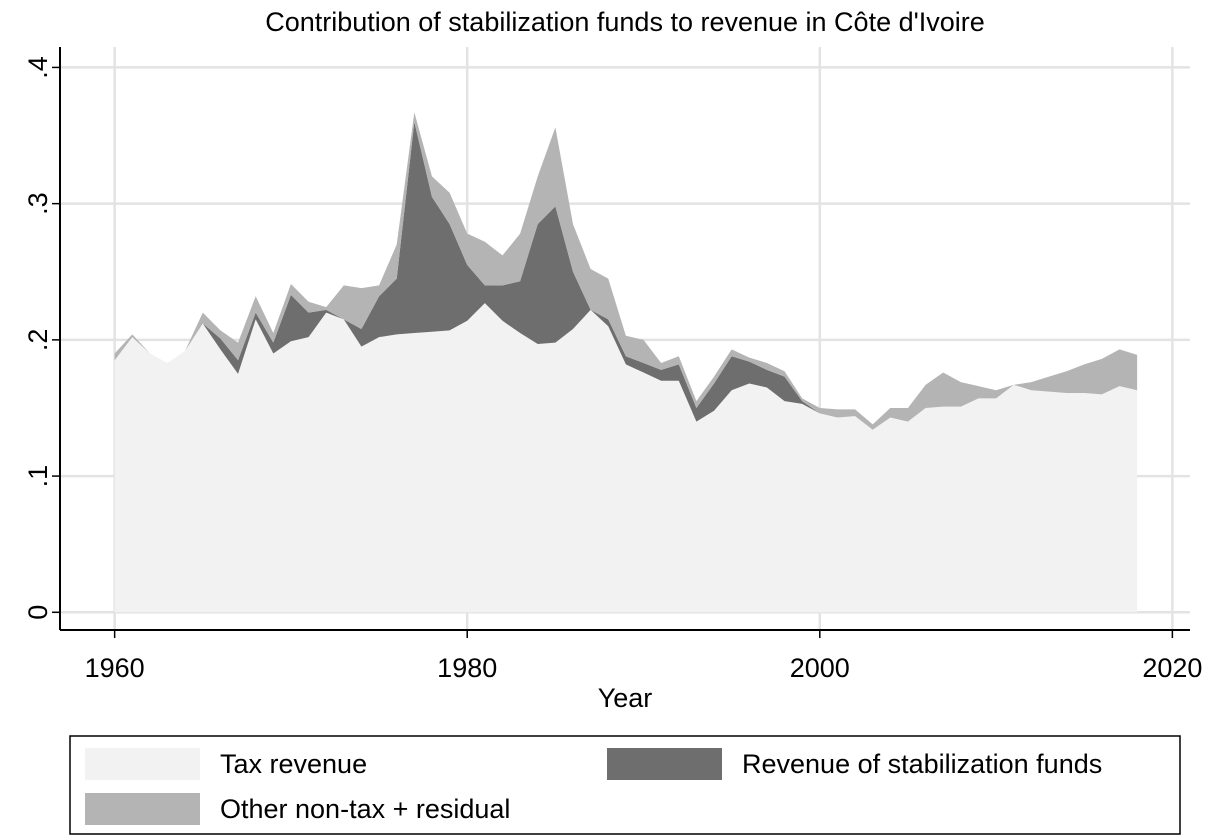  I want to click on legend-label: Other non-tax + residual, so click(365, 809).